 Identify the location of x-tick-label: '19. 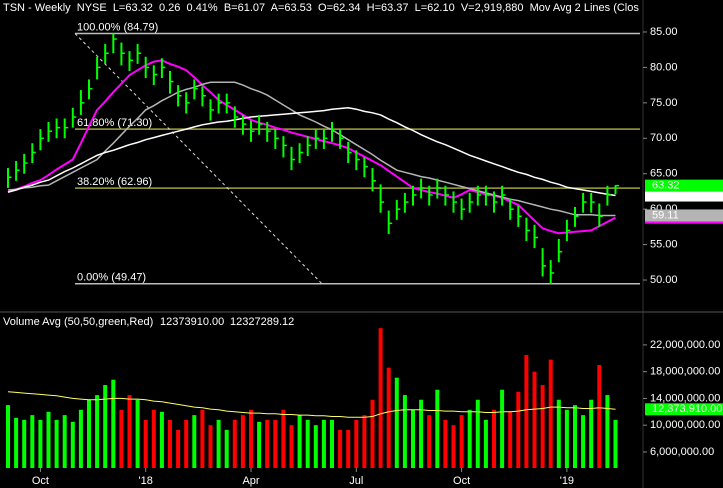
(567, 481).